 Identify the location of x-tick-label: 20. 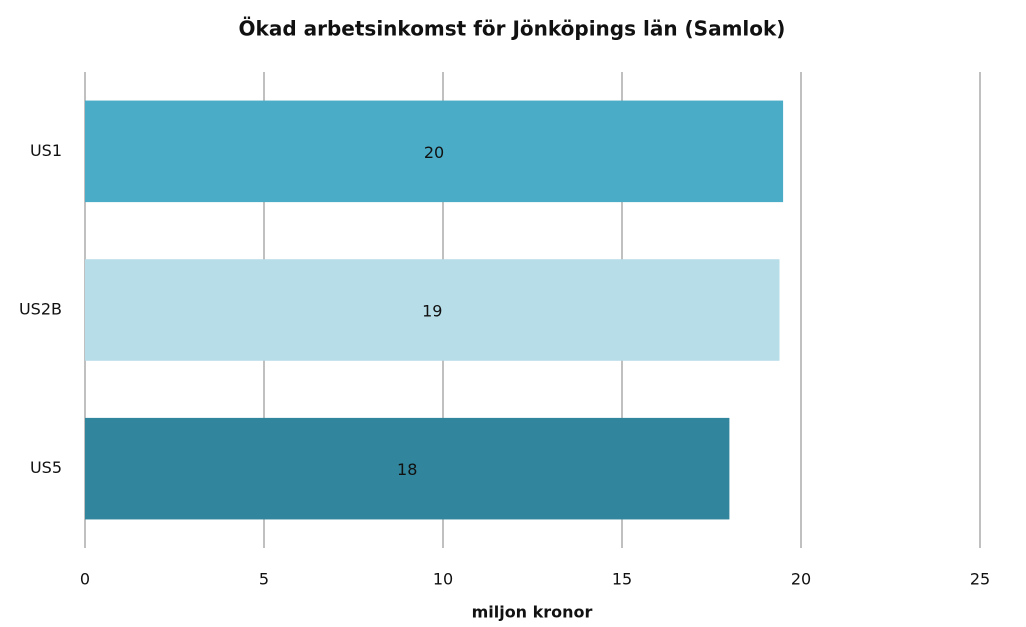
(801, 579).